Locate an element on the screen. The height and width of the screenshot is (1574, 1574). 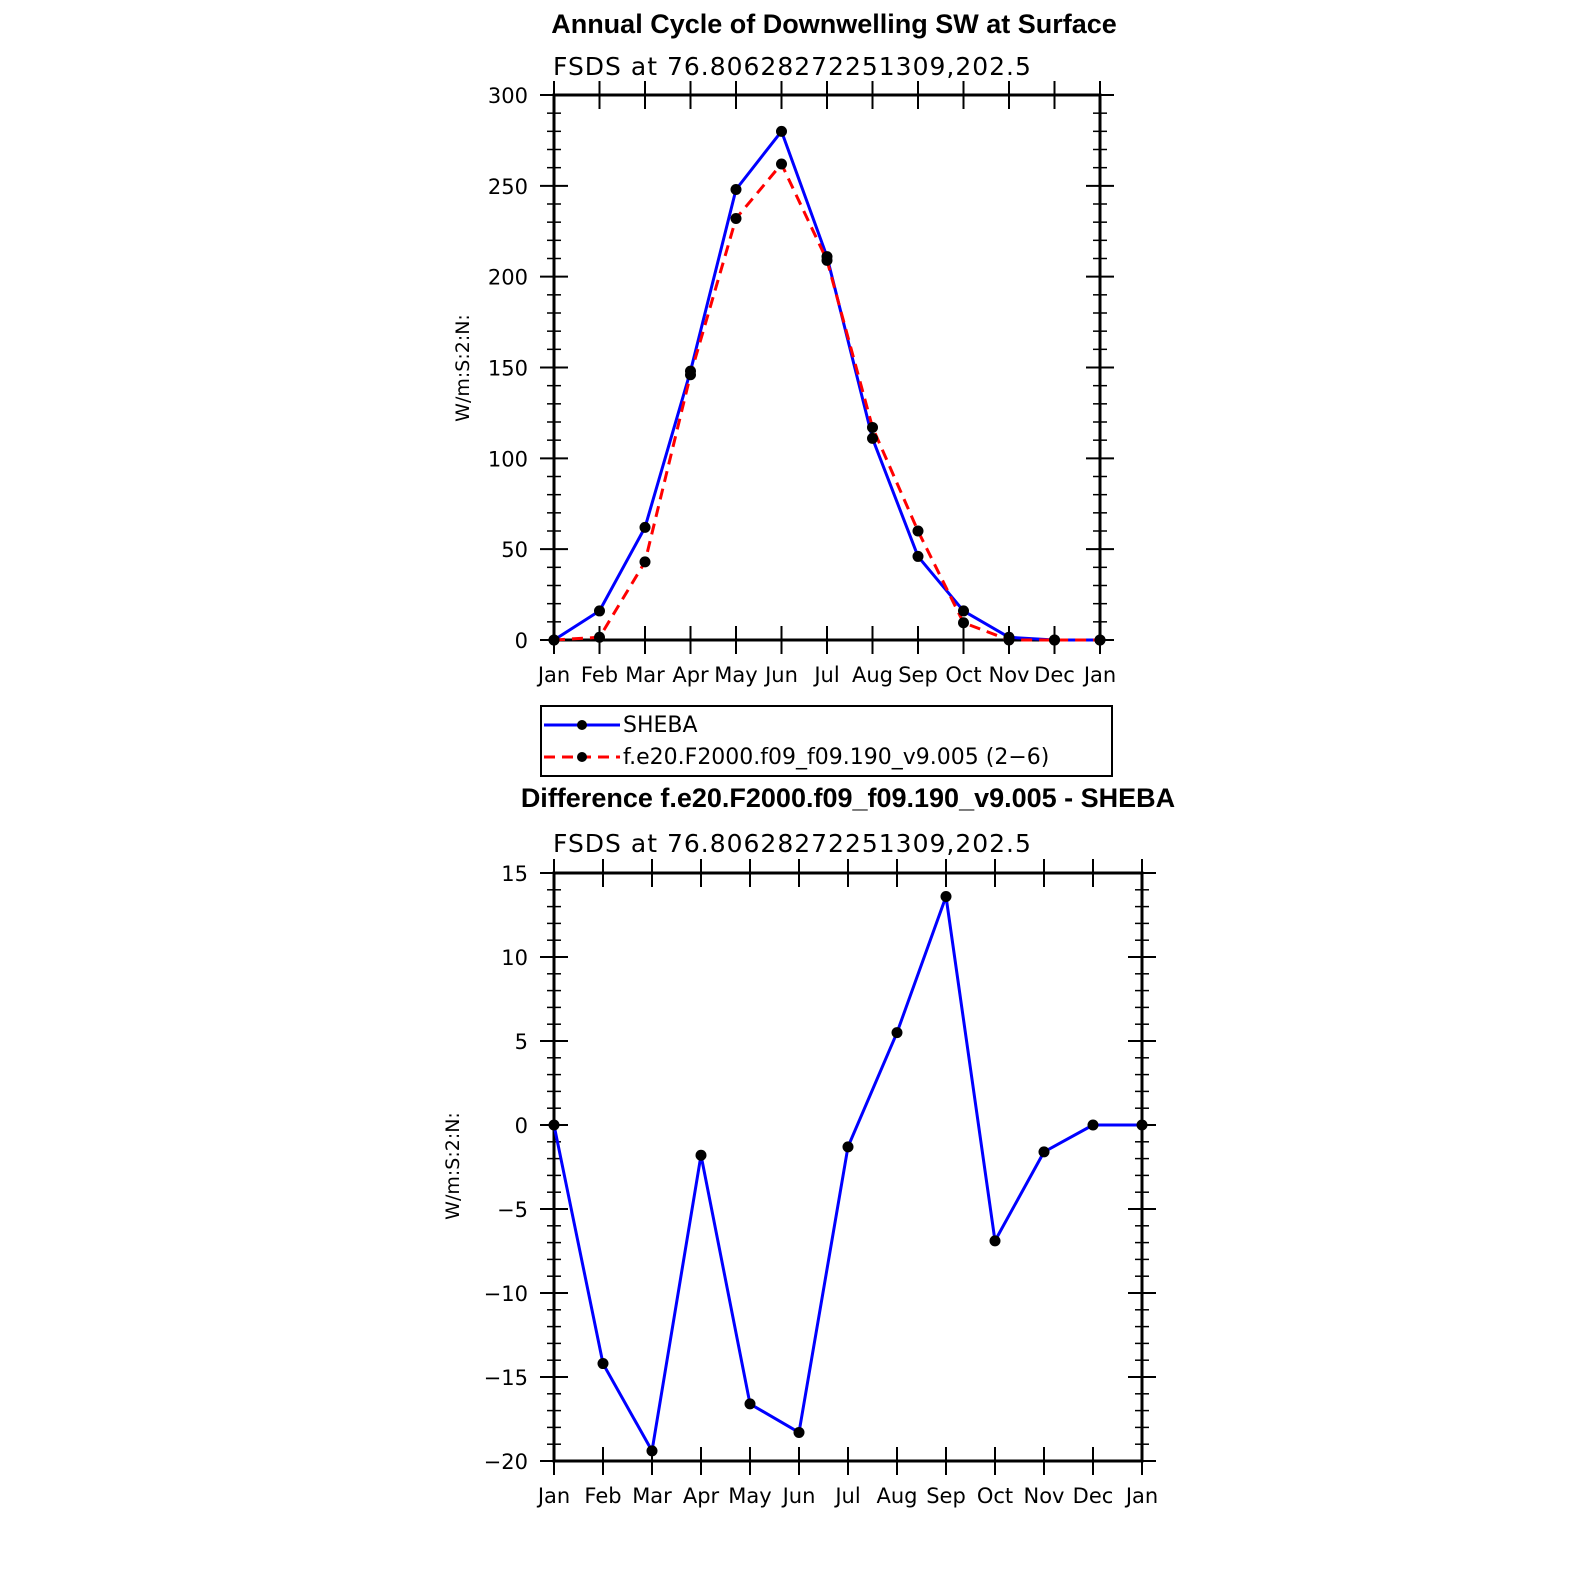
y-tick-label: −15 is located at coordinates (506, 1378).